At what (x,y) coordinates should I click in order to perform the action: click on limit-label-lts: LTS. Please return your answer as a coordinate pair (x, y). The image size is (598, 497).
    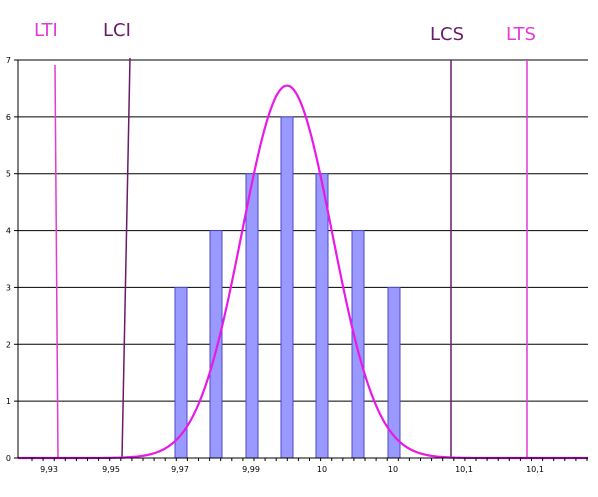
    Looking at the image, I should click on (521, 34).